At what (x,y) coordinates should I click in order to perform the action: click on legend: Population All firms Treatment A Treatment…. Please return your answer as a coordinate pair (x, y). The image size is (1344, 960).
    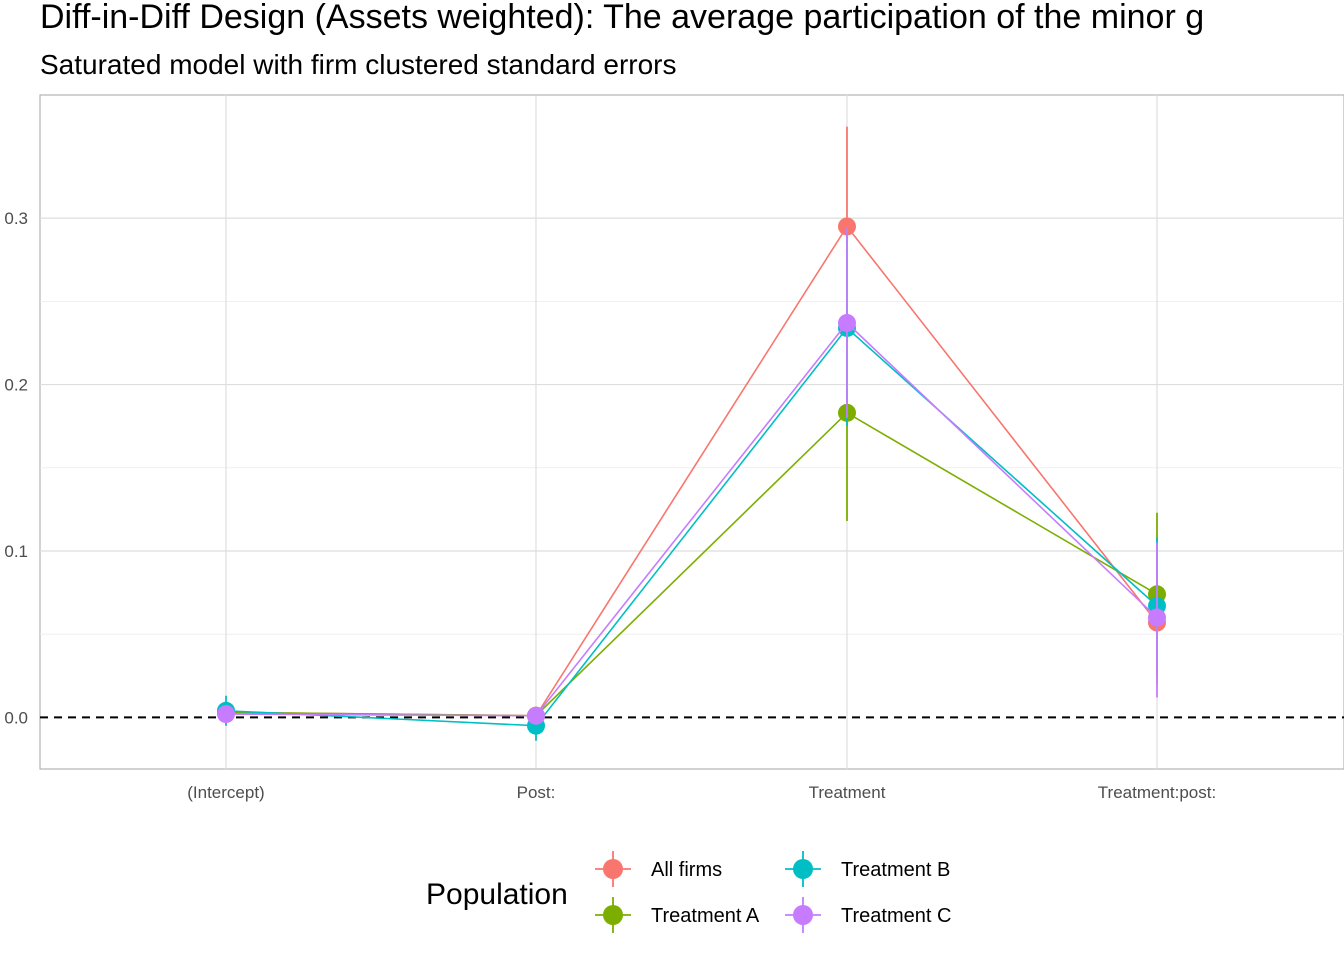
    Looking at the image, I should click on (688, 892).